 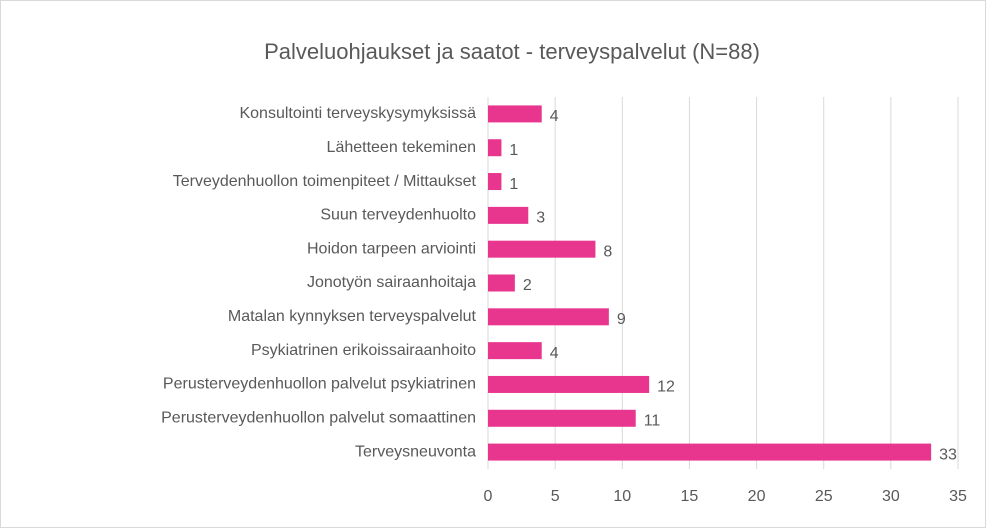 I want to click on x-tick-label: 35, so click(x=958, y=496).